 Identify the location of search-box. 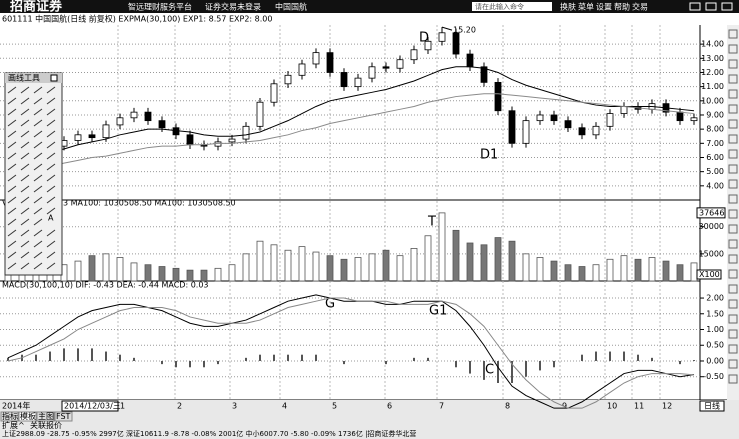
(512, 6).